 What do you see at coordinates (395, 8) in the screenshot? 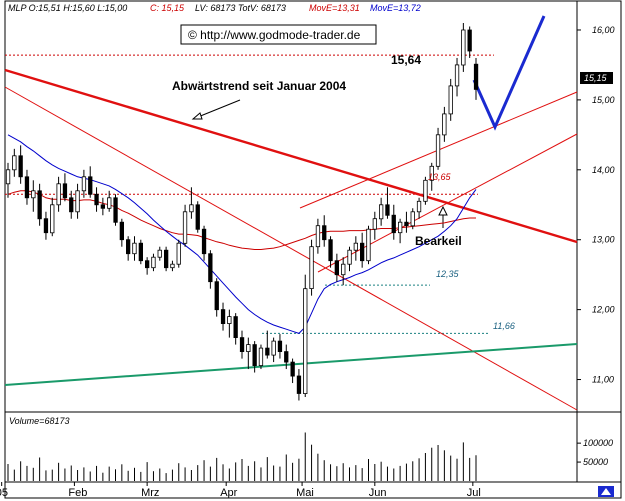
I see `header-ma2-info: MovE=13,72` at bounding box center [395, 8].